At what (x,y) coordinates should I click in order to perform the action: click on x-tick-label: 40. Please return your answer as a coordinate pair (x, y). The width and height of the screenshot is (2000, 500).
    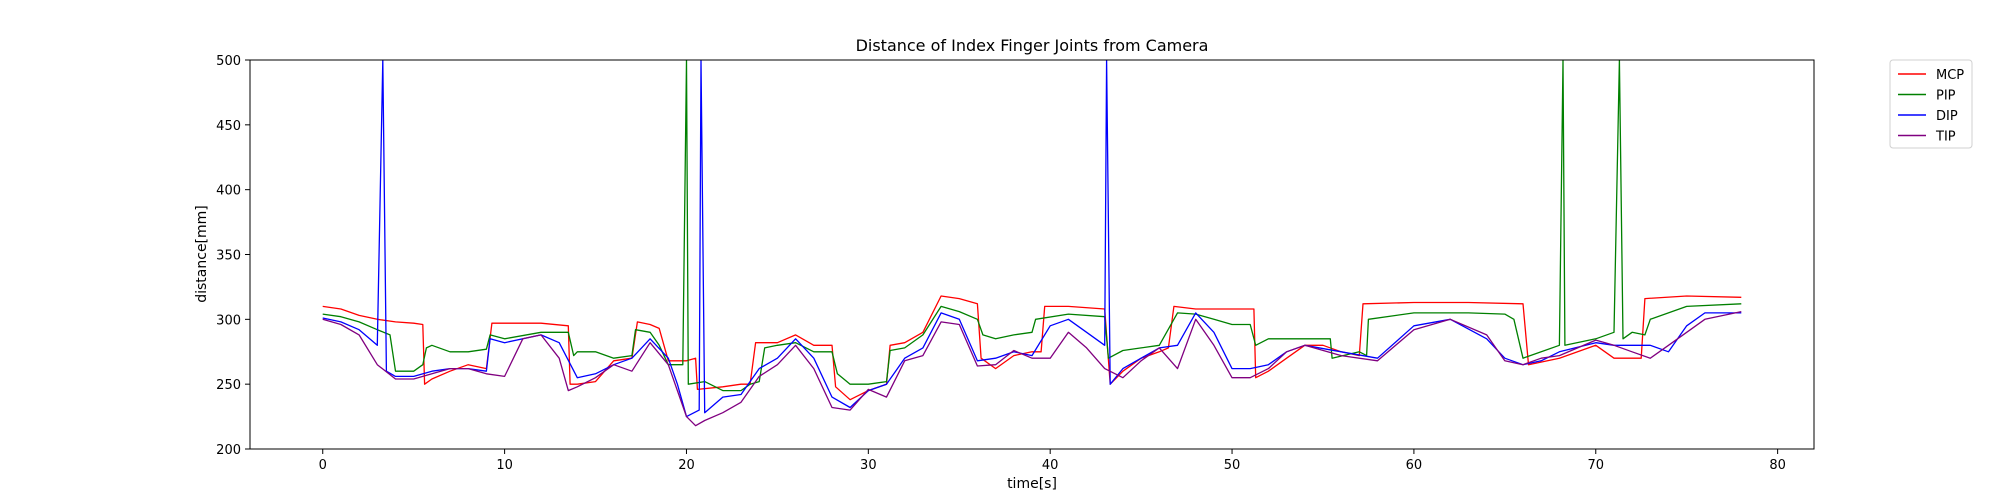
    Looking at the image, I should click on (1050, 465).